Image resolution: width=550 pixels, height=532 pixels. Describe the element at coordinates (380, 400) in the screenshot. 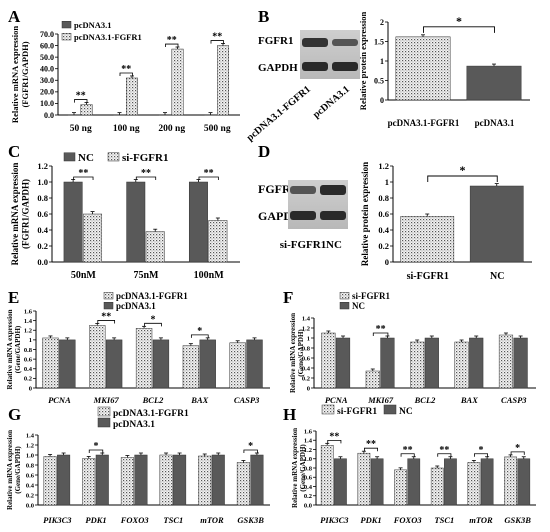

I see `chart-f-category-label: MKI67` at that location.